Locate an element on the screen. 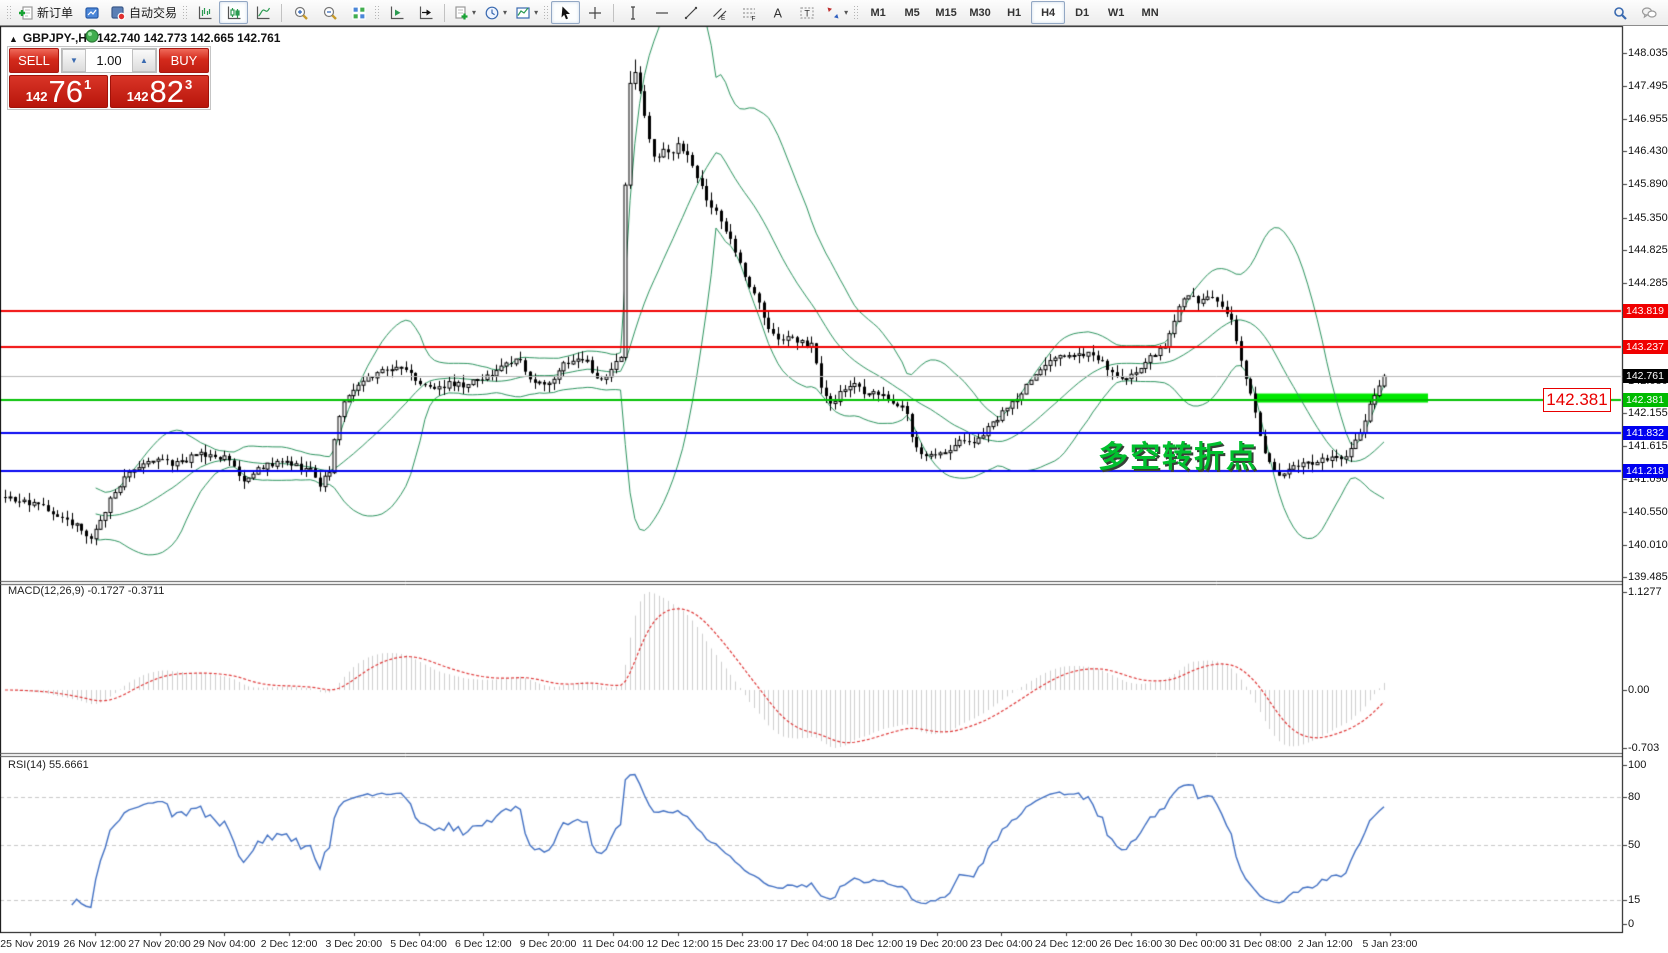 The width and height of the screenshot is (1668, 953). sell-price-big: 76 is located at coordinates (65, 91).